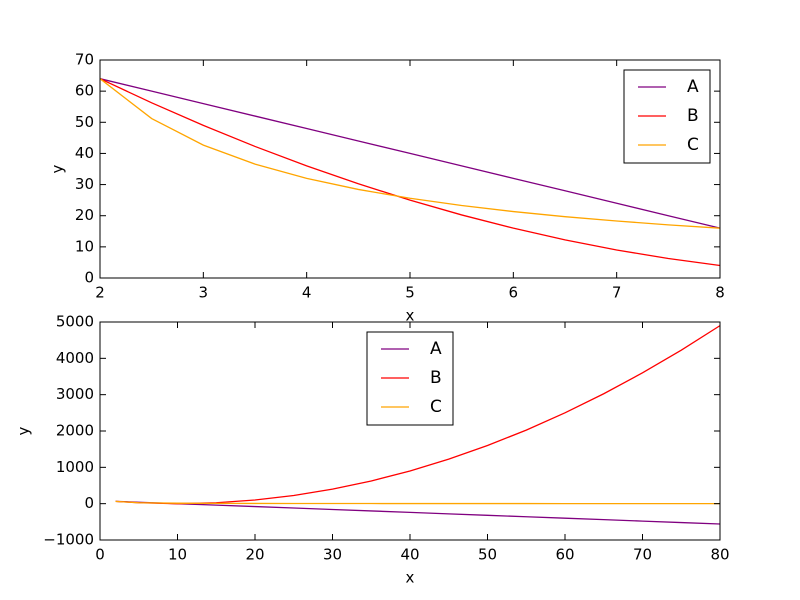  What do you see at coordinates (84, 153) in the screenshot?
I see `y-tick-label: 40` at bounding box center [84, 153].